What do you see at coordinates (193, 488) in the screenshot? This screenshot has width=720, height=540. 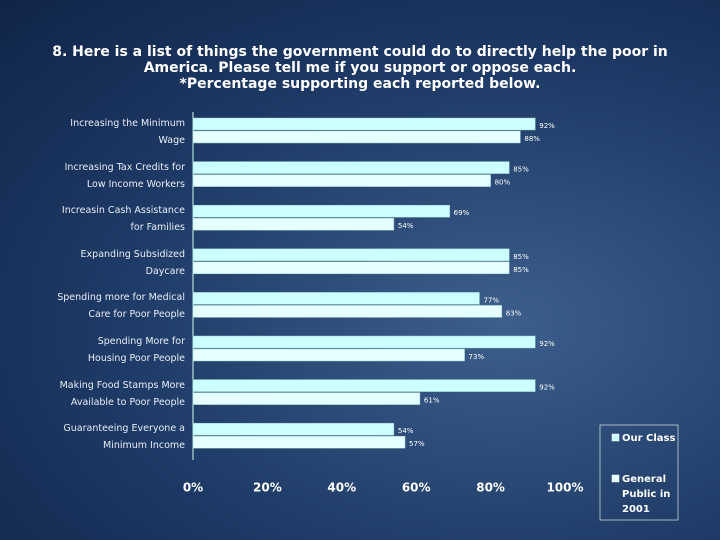 I see `x-tick-label: 0%` at bounding box center [193, 488].